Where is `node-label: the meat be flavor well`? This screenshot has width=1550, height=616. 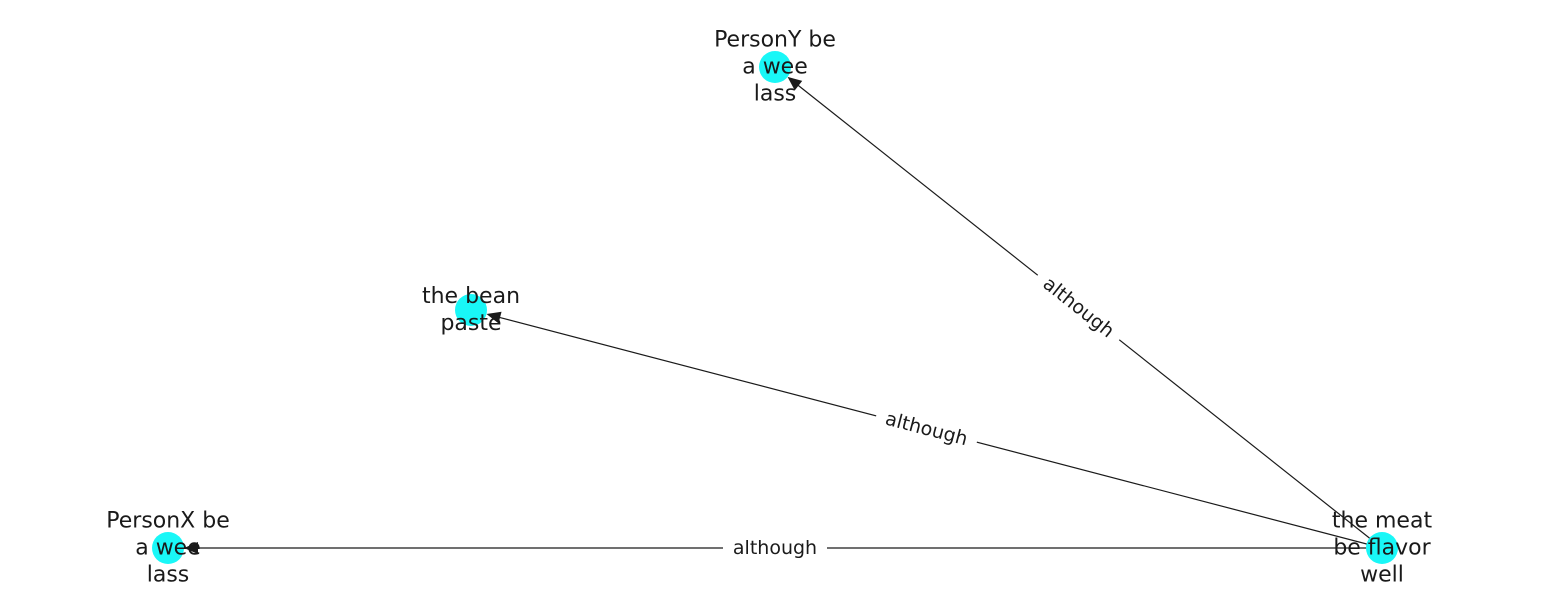 node-label: the meat be flavor well is located at coordinates (1382, 548).